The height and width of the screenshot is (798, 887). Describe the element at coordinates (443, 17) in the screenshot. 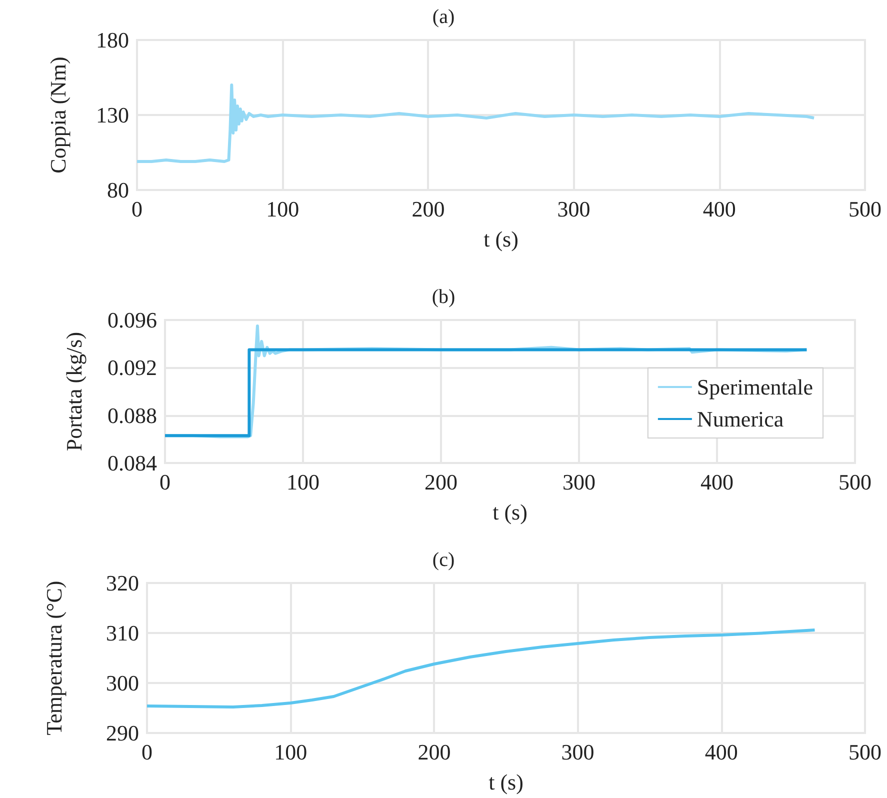

I see `chart-title: (a)` at that location.